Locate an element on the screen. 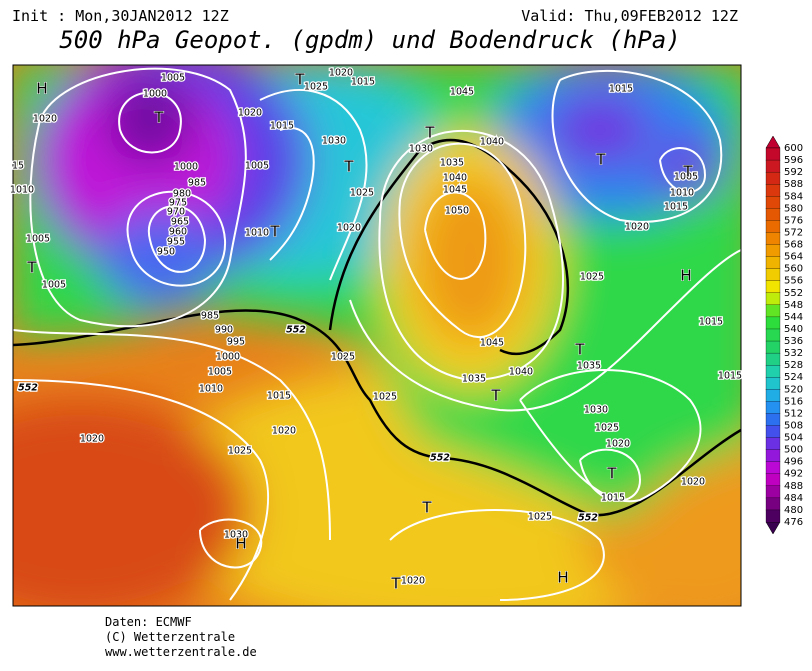 Image resolution: width=812 pixels, height=671 pixels. colorbar-label: 580 is located at coordinates (793, 208).